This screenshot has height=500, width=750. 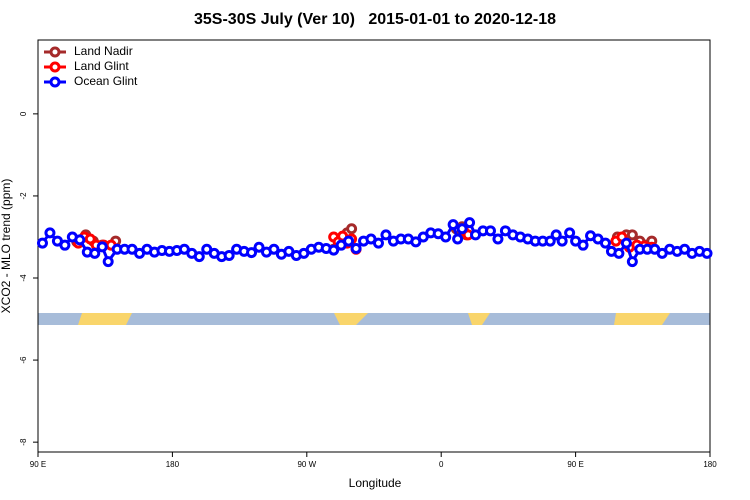 What do you see at coordinates (306, 464) in the screenshot?
I see `x-tick-label: 90 W` at bounding box center [306, 464].